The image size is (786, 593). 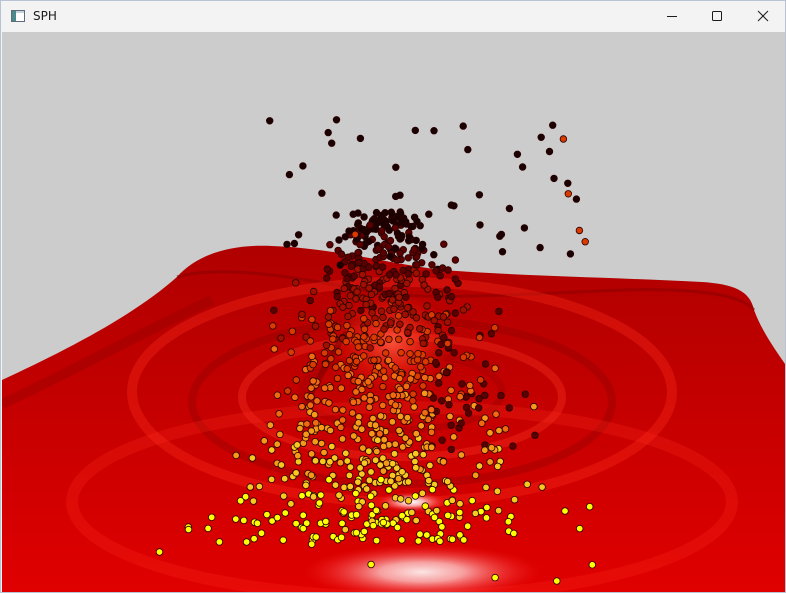 I want to click on close-button, so click(x=762, y=16).